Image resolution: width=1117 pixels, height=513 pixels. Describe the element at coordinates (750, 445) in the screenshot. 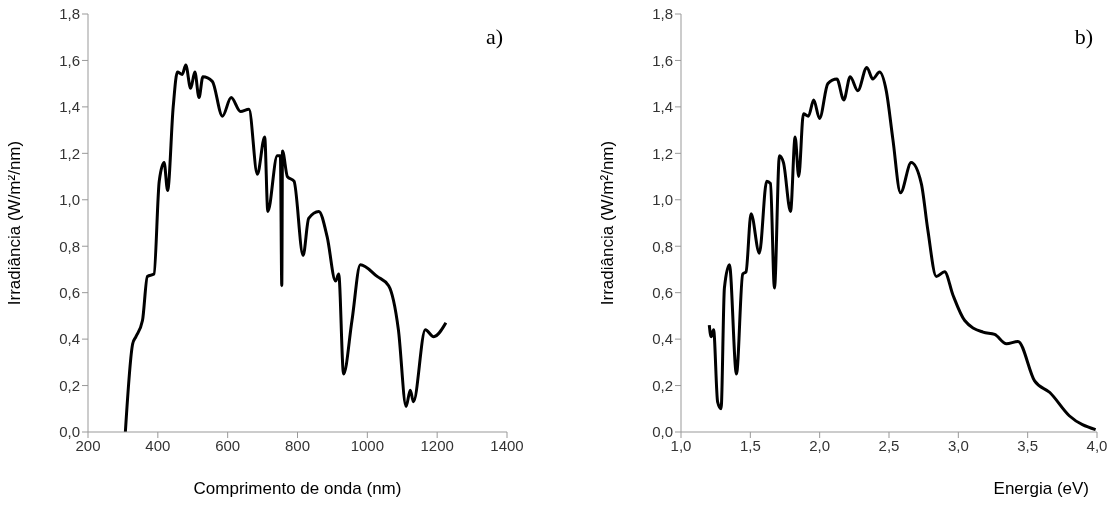

I see `x-tick-label: 1,5` at that location.